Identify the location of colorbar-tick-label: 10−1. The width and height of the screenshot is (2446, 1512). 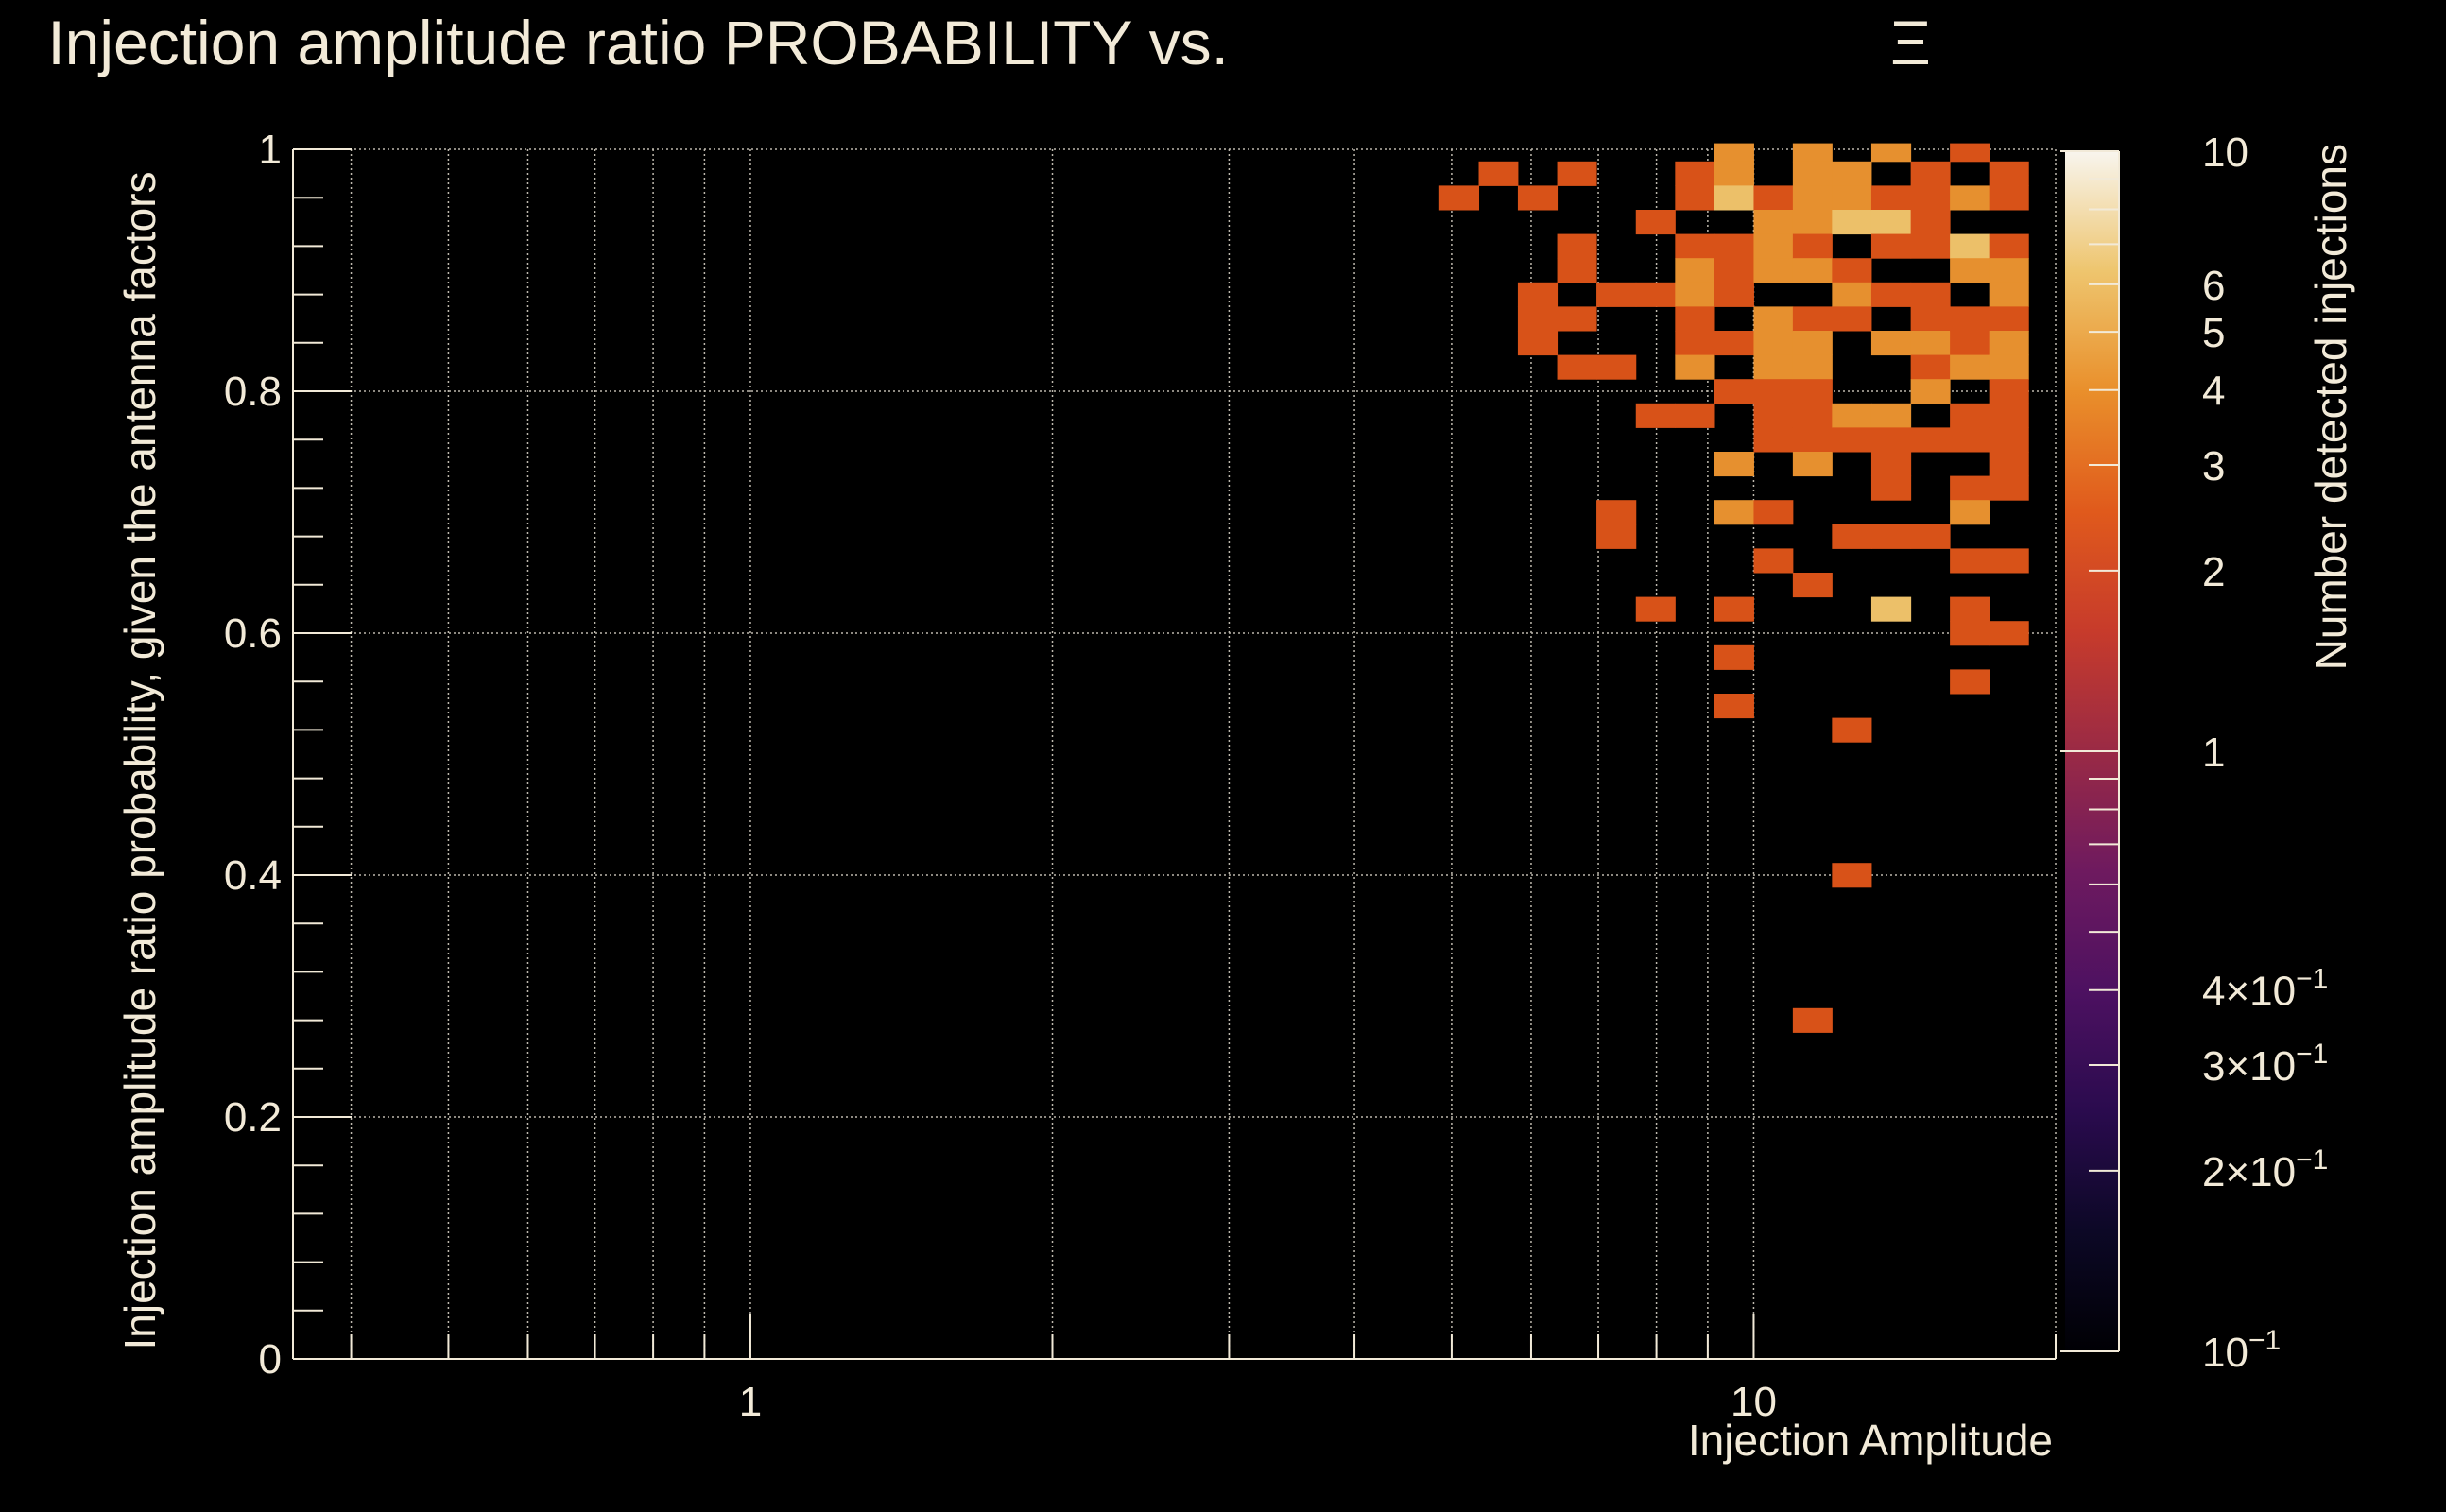
(2241, 1350).